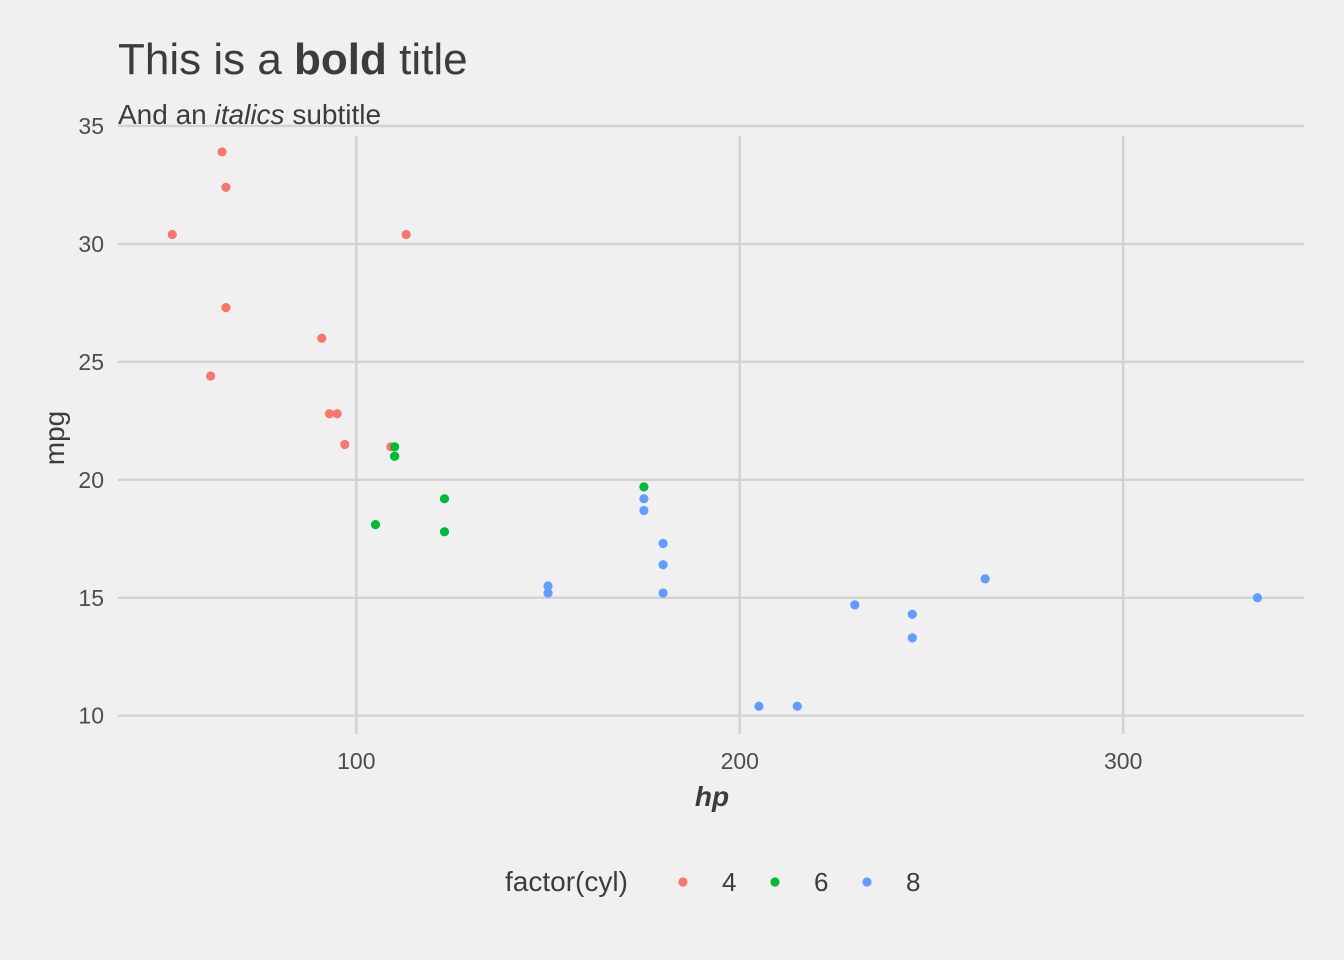 This screenshot has width=1344, height=960. Describe the element at coordinates (729, 882) in the screenshot. I see `legend-label: 4` at that location.